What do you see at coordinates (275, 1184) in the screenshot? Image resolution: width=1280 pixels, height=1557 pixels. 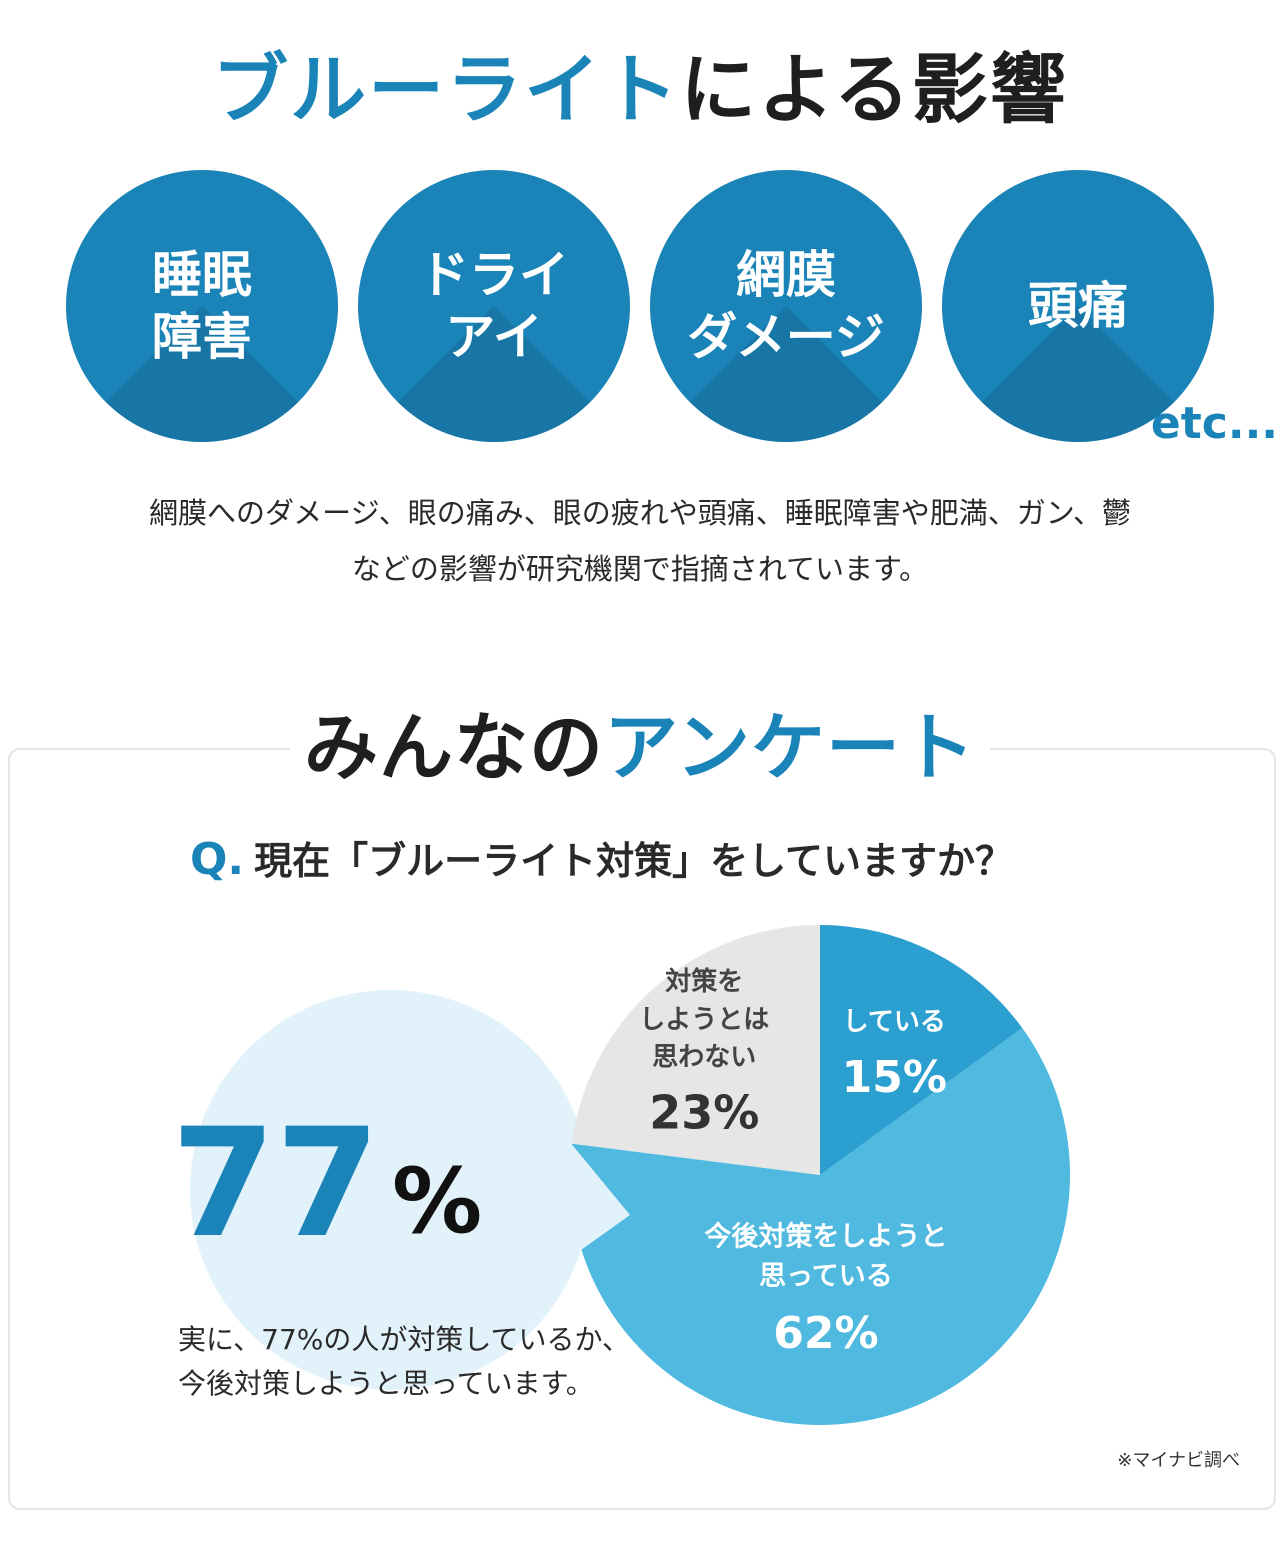 I see `big-percent-number: 77` at bounding box center [275, 1184].